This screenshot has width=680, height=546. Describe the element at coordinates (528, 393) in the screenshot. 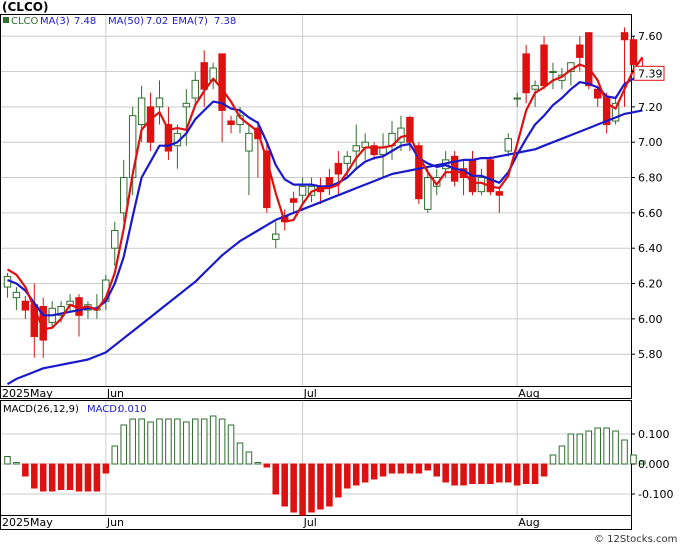

I see `price-x-label: Aug` at that location.